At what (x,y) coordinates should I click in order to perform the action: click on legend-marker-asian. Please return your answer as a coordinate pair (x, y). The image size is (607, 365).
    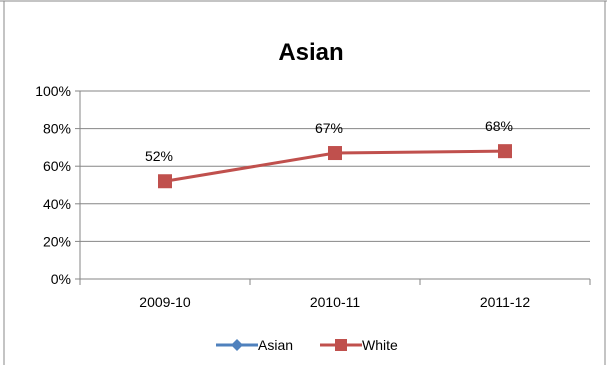
    Looking at the image, I should click on (237, 345).